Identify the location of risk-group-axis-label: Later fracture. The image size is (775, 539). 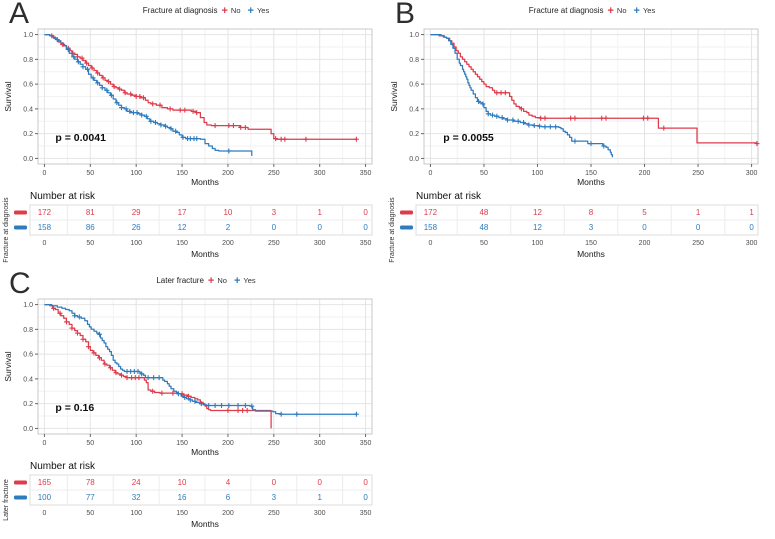
(6, 500).